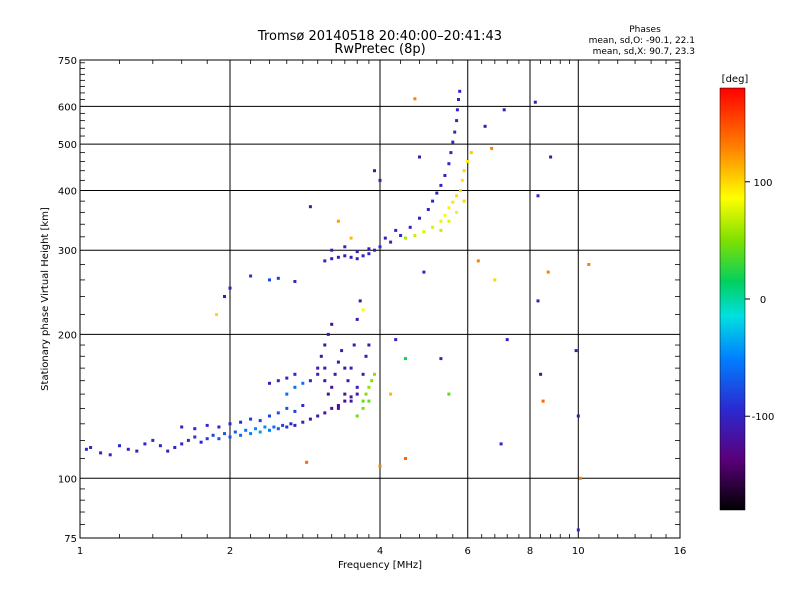 The image size is (800, 600). I want to click on y-tick-label: 75, so click(70, 539).